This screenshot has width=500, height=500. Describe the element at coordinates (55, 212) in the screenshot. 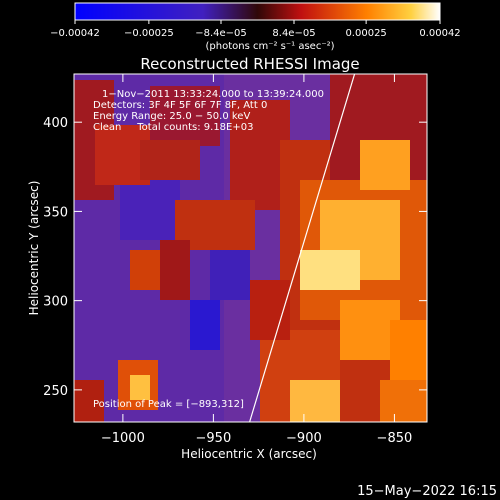

I see `y-tick-label: 350` at that location.